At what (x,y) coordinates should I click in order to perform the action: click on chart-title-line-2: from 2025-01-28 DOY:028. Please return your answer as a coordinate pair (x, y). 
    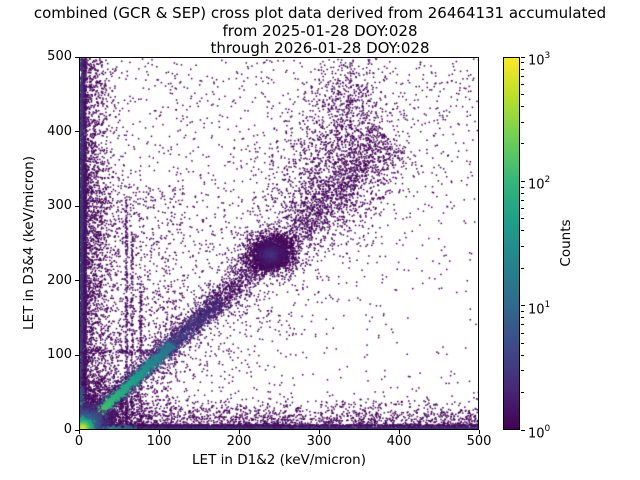
    Looking at the image, I should click on (320, 30).